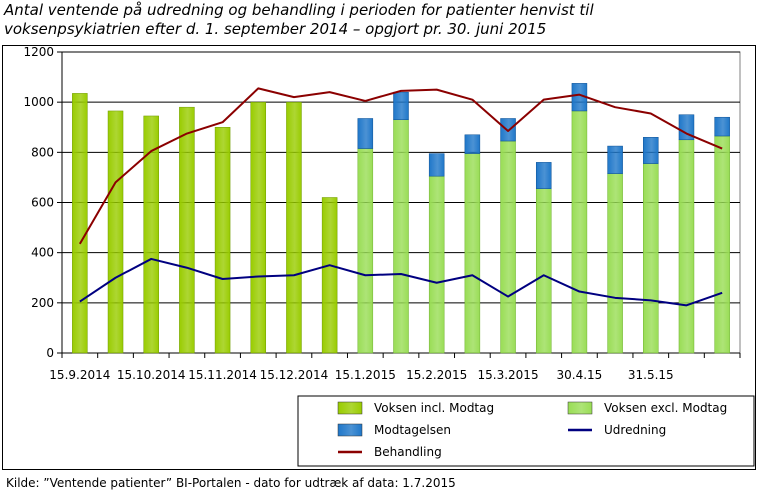 The height and width of the screenshot is (494, 762). I want to click on y-tick-label-600: 600, so click(42, 203).